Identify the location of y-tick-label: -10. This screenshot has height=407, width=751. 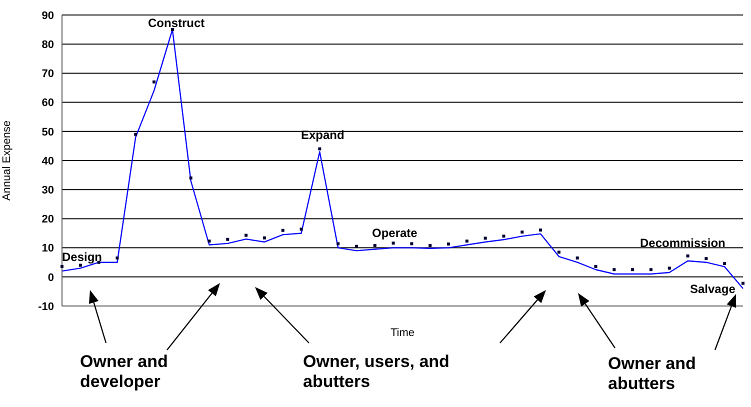
(46, 306).